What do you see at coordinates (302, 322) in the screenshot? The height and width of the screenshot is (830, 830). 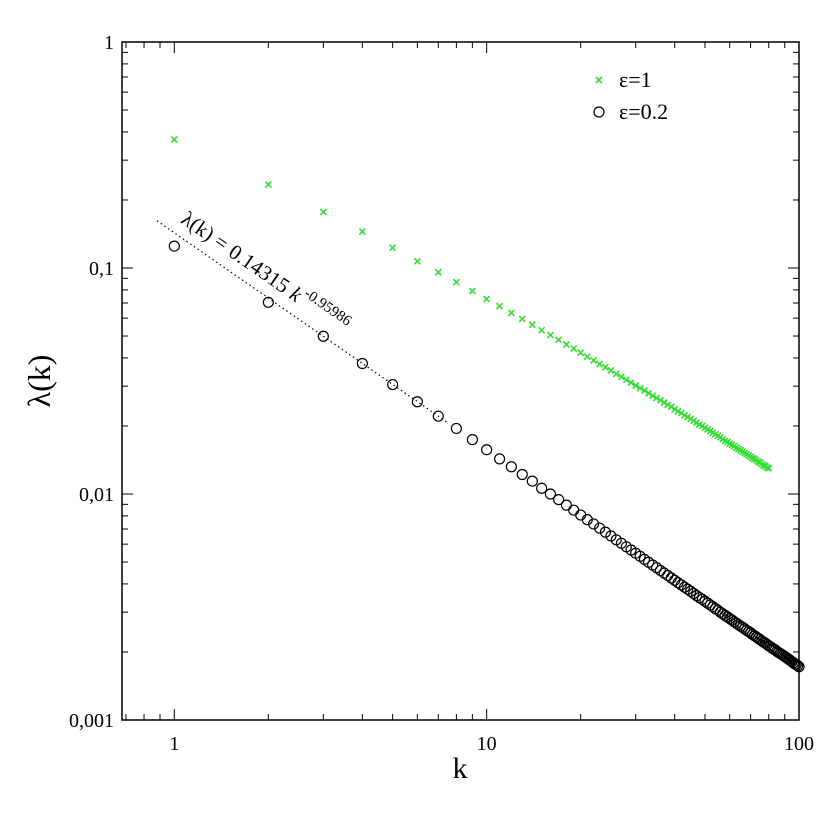 I see `fit-line` at bounding box center [302, 322].